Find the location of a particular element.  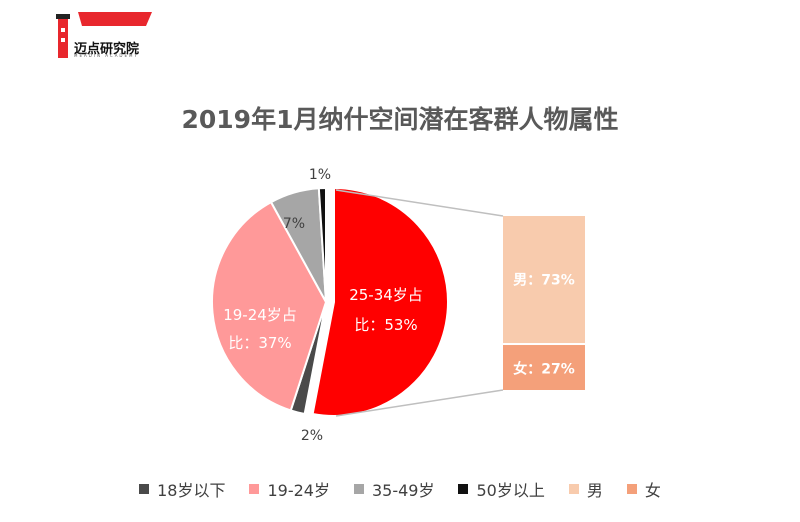

pie-slice-50岁以上 is located at coordinates (322, 244).